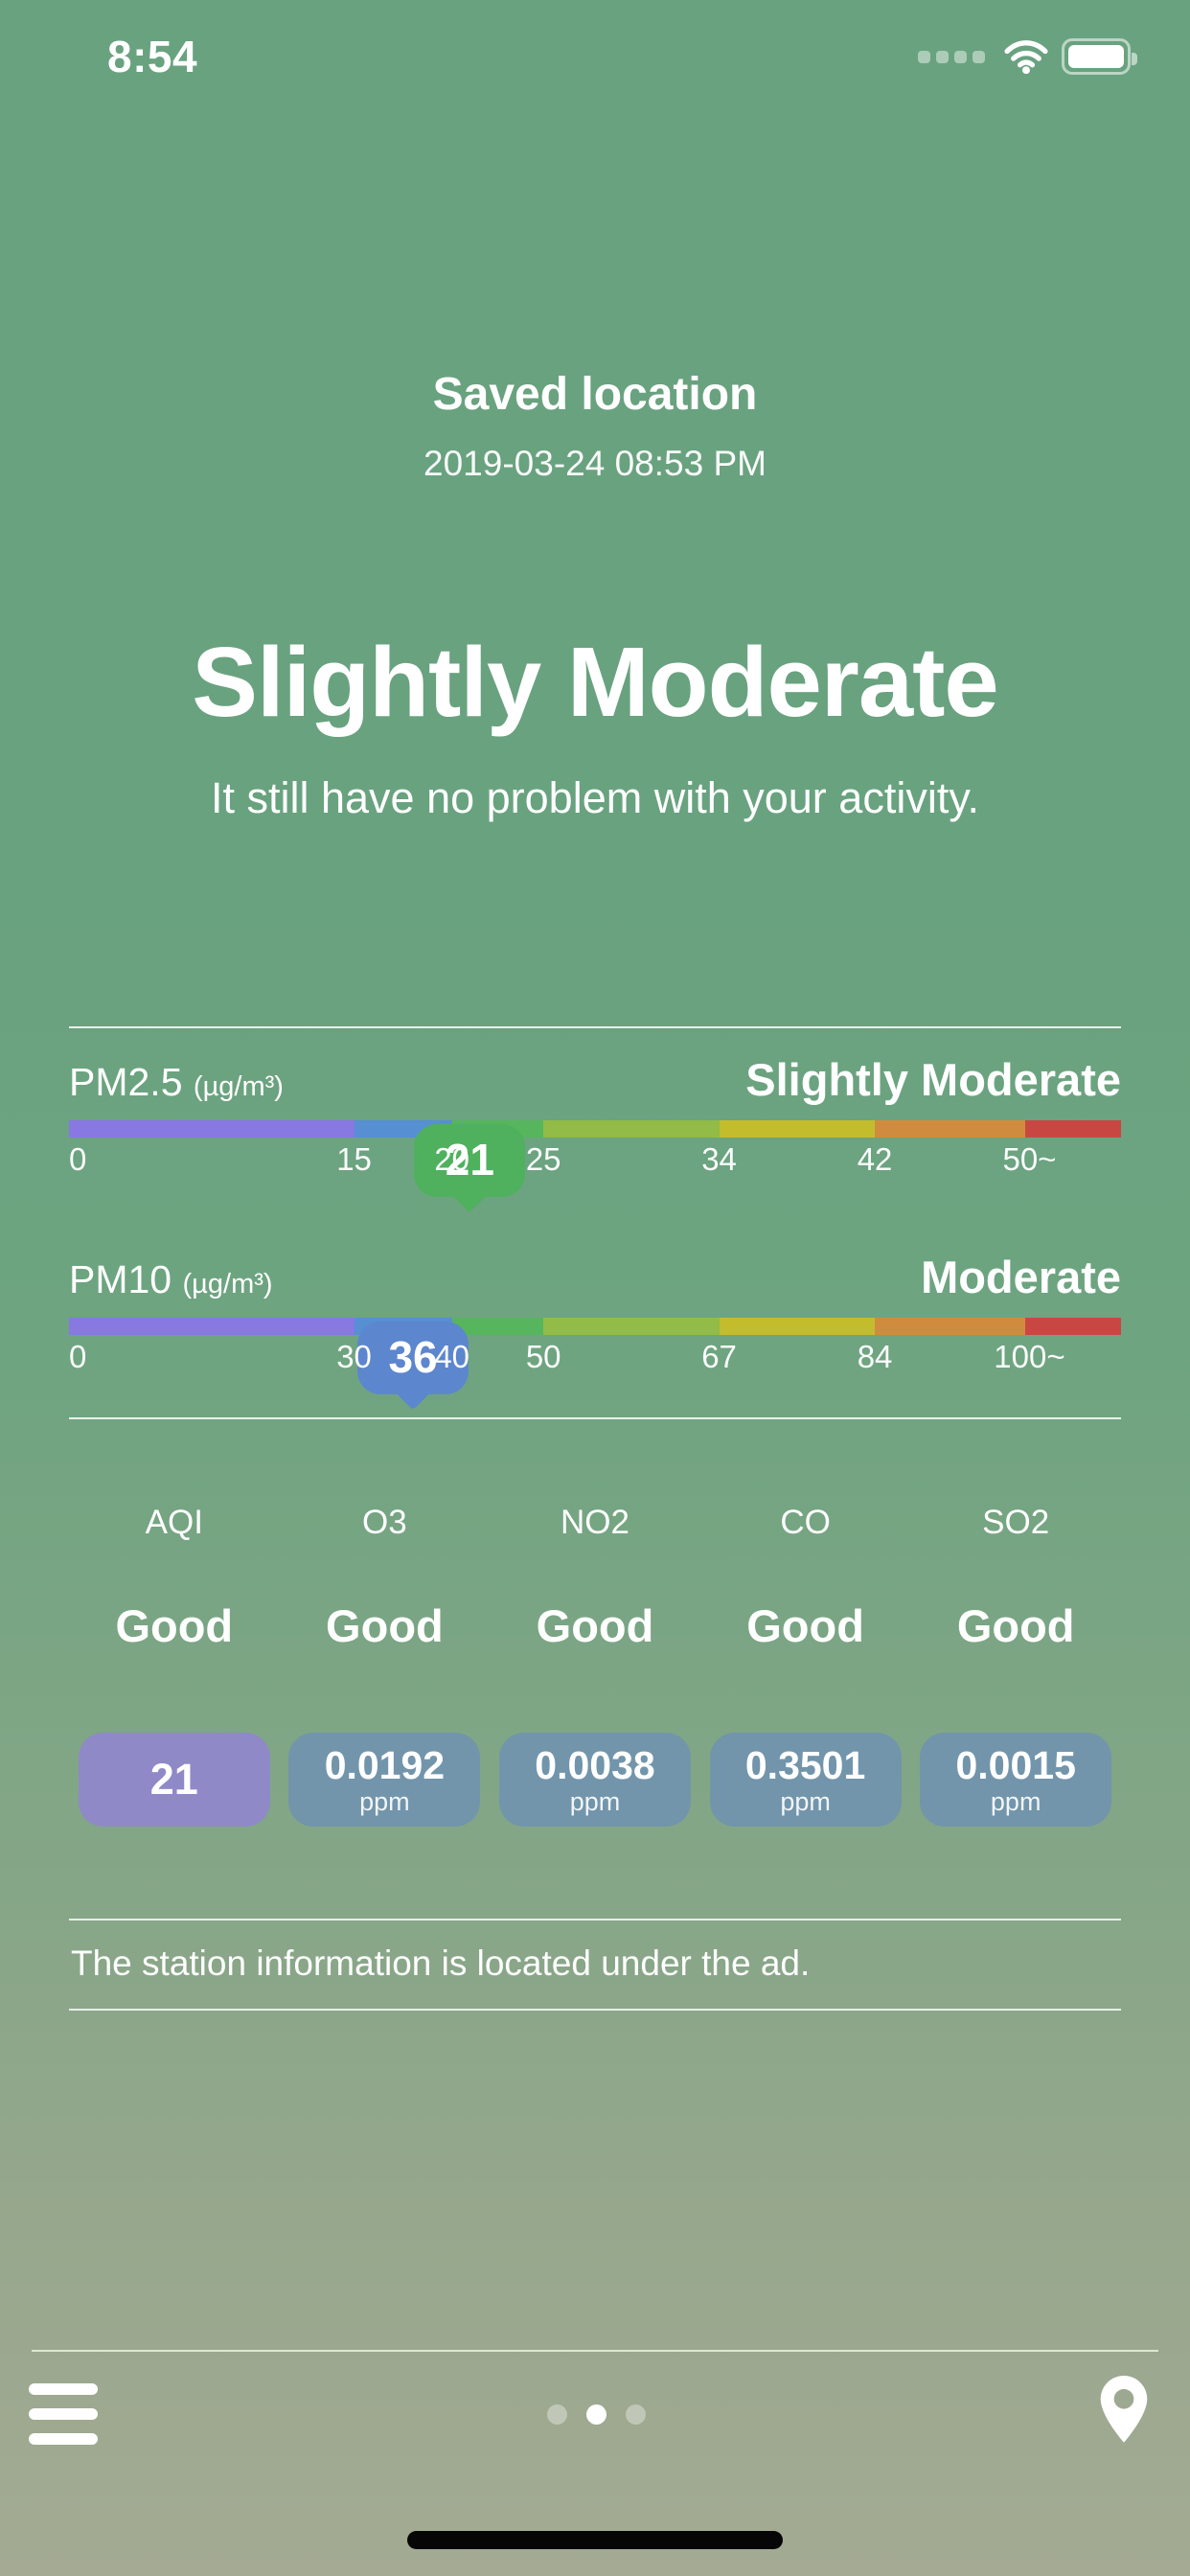  What do you see at coordinates (354, 1356) in the screenshot?
I see `scale-tick-label: 30` at bounding box center [354, 1356].